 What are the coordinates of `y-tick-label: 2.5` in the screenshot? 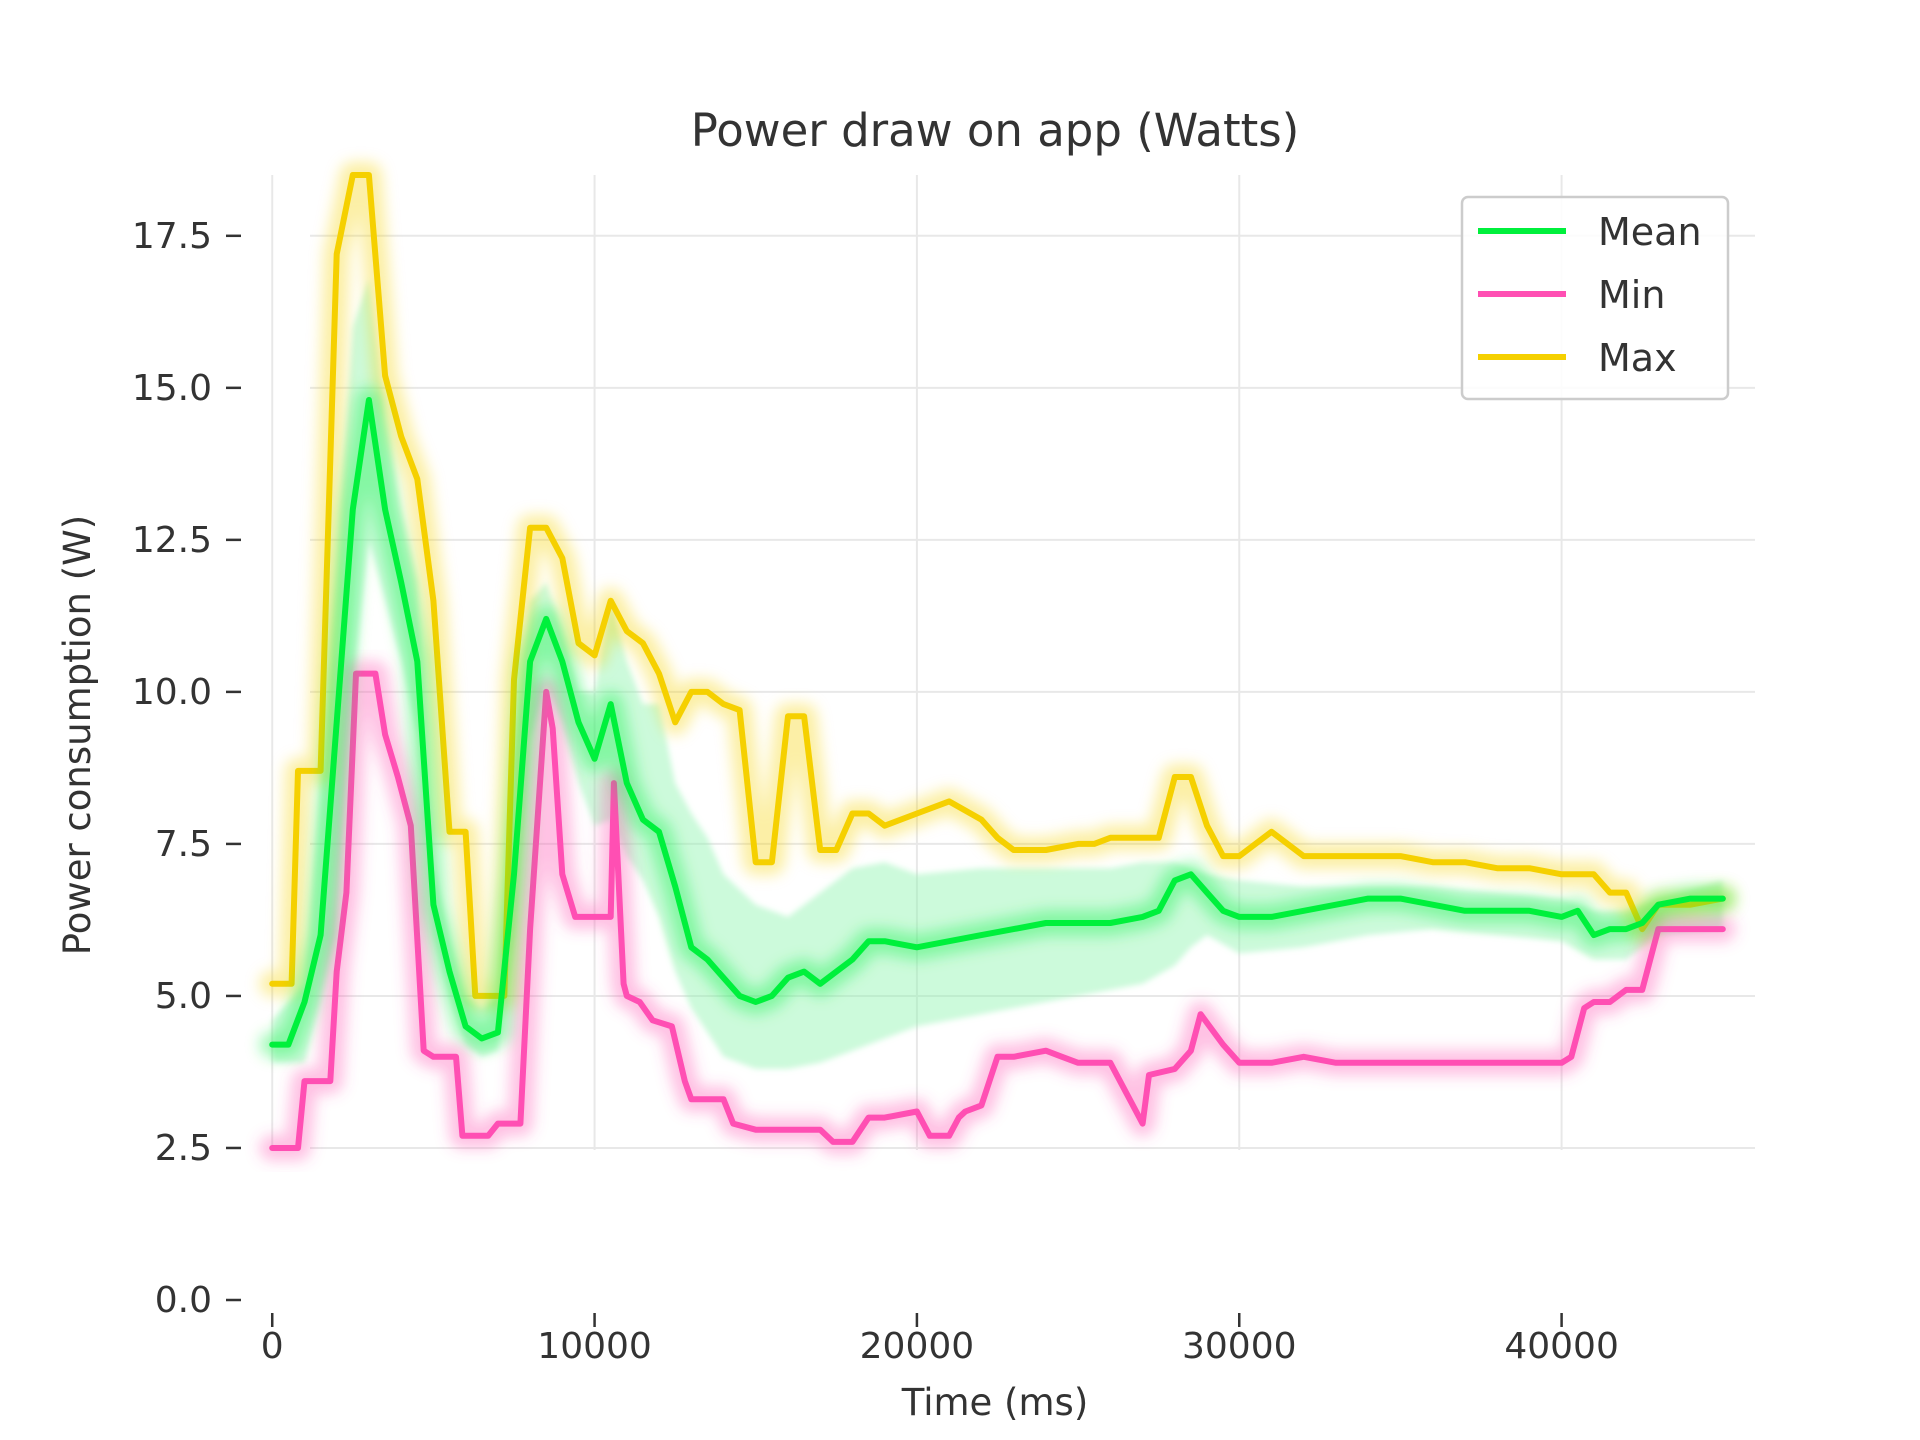 It's located at (183, 1148).